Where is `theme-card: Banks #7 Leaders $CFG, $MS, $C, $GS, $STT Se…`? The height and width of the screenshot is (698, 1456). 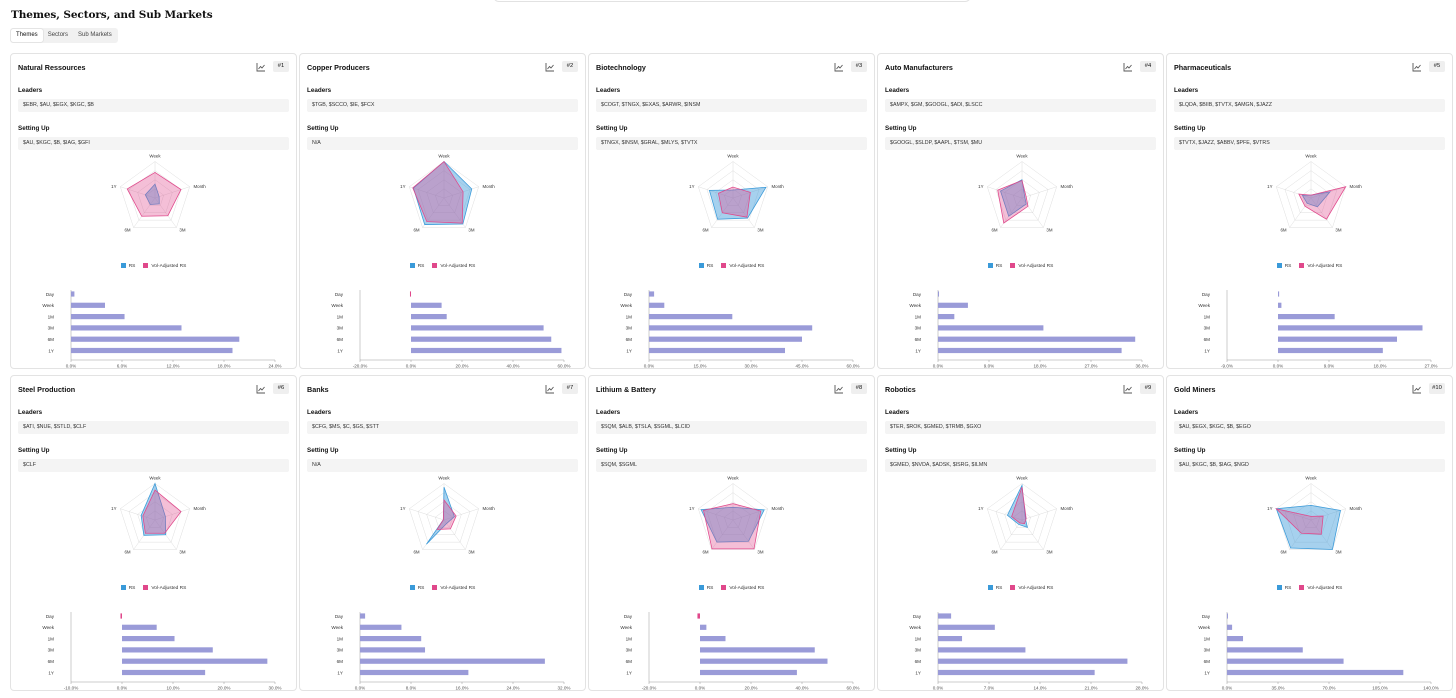
theme-card: Banks #7 Leaders $CFG, $MS, $C, $GS, $STT Se… is located at coordinates (442, 533).